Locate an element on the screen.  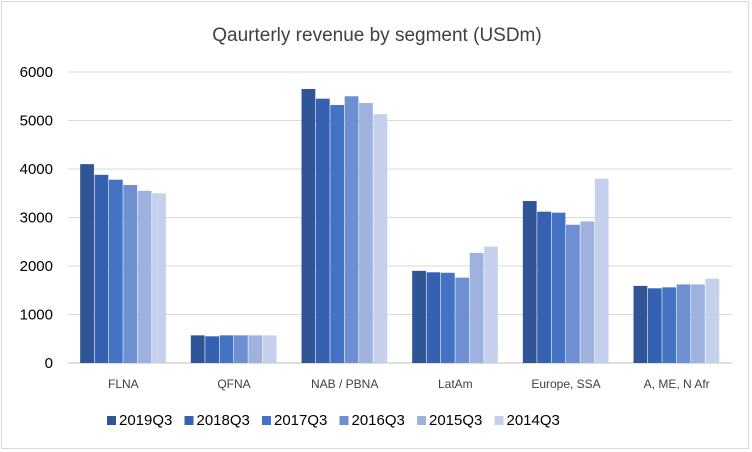
y-tick-label: 0 is located at coordinates (49, 363).